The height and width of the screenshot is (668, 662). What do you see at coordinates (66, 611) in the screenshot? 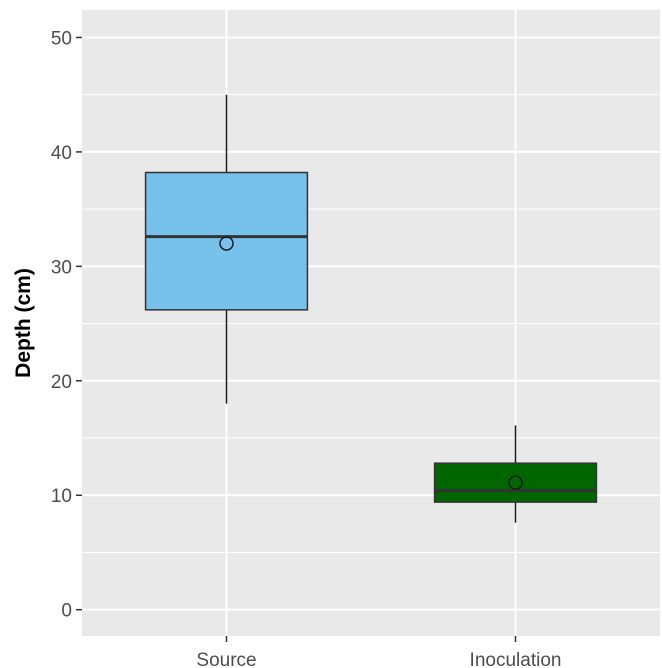
I see `y-tick-label: 0` at bounding box center [66, 611].